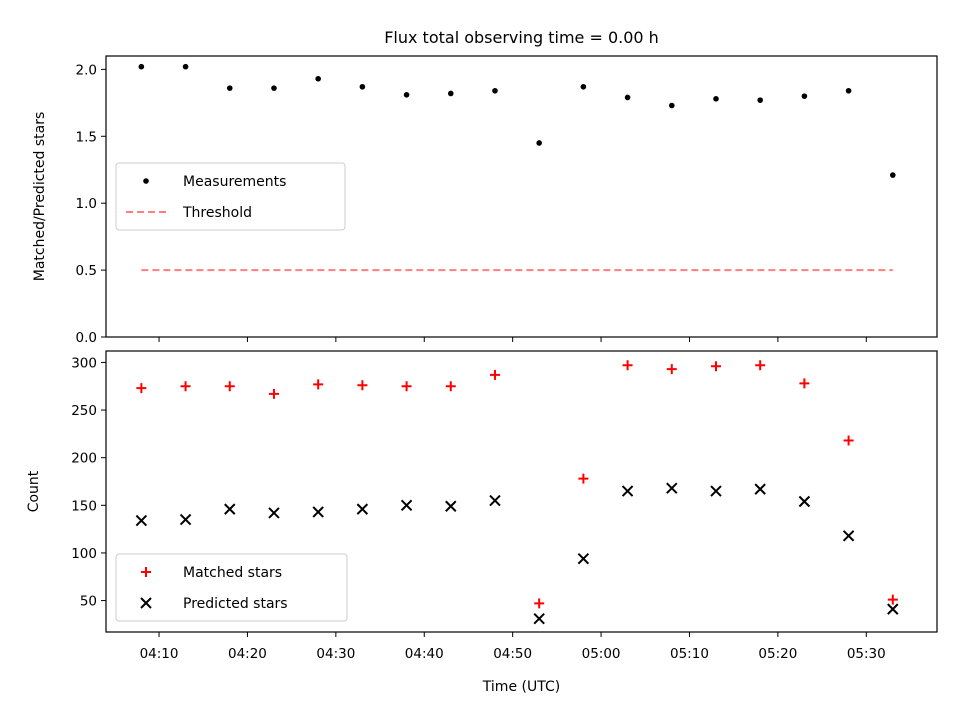 This screenshot has height=720, width=960. I want to click on bottom-ytick-label: 250, so click(84, 411).